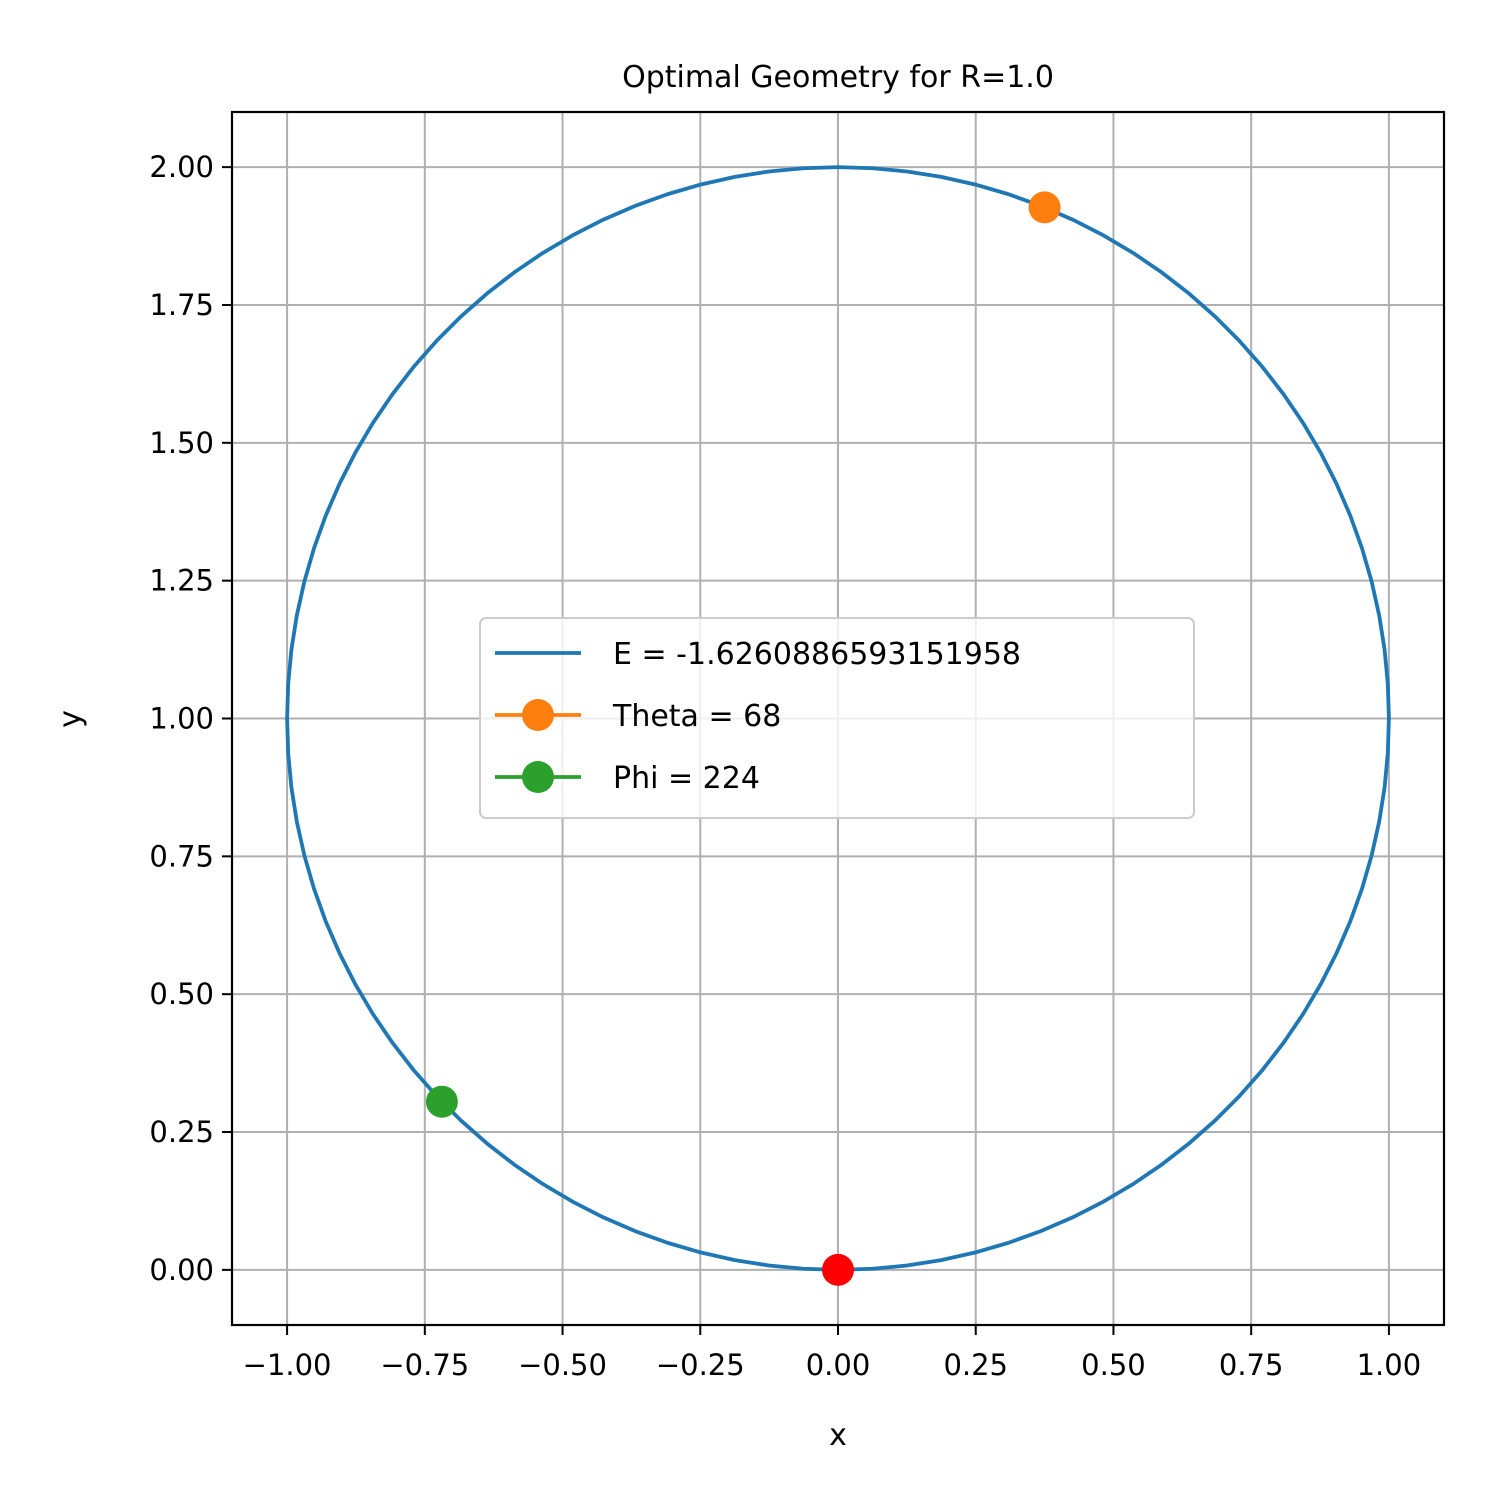 This screenshot has height=1500, width=1500. Describe the element at coordinates (70, 719) in the screenshot. I see `y-axis-label: y` at that location.